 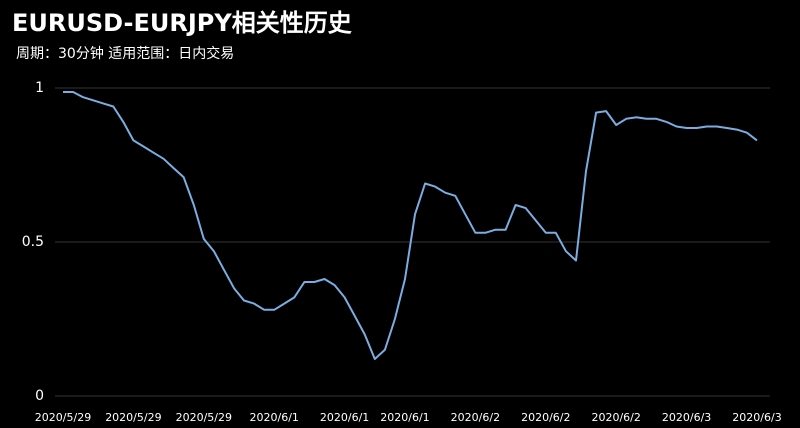 What do you see at coordinates (33, 242) in the screenshot?
I see `y-tick-label: 0.5` at bounding box center [33, 242].